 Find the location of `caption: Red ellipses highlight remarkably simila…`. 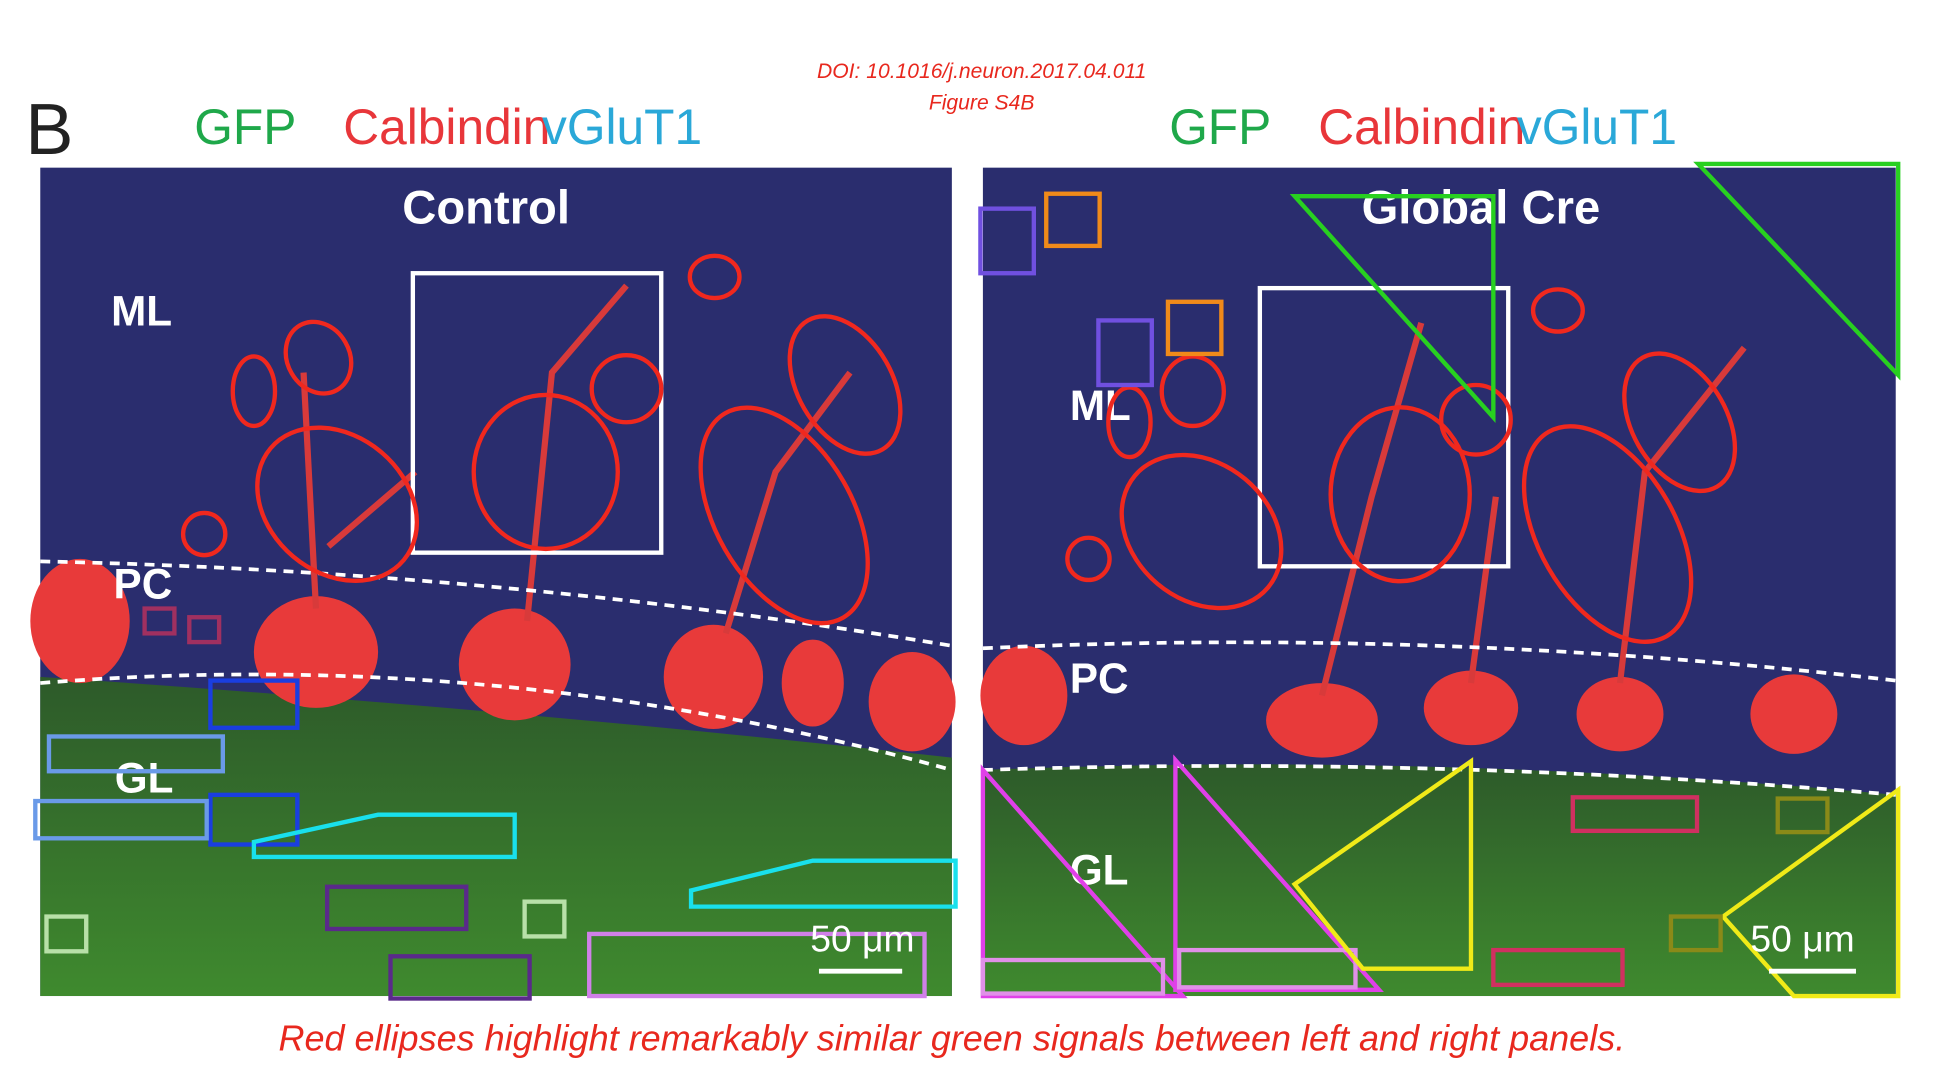

caption: Red ellipses highlight remarkably simila… is located at coordinates (951, 1038).